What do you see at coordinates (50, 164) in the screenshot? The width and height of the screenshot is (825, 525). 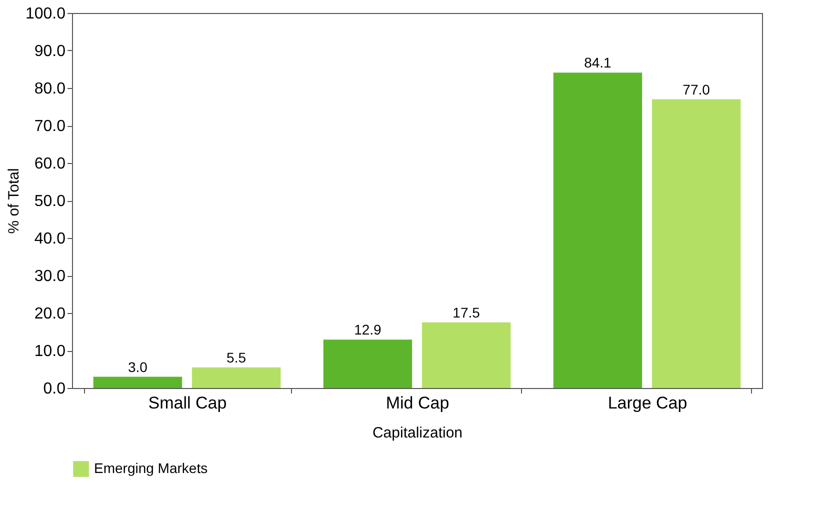 I see `y-tick-label: 60.0` at bounding box center [50, 164].